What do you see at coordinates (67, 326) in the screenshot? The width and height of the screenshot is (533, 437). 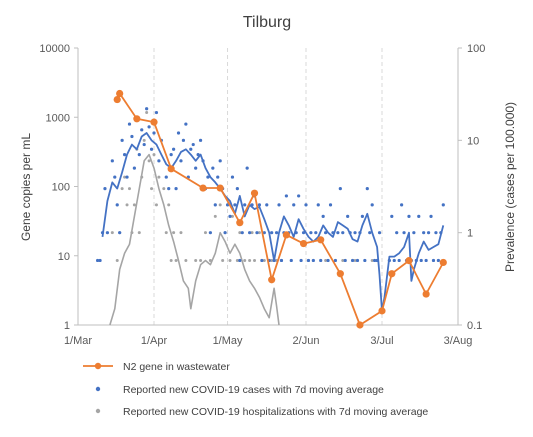 I see `y-tick-label: 1` at bounding box center [67, 326].